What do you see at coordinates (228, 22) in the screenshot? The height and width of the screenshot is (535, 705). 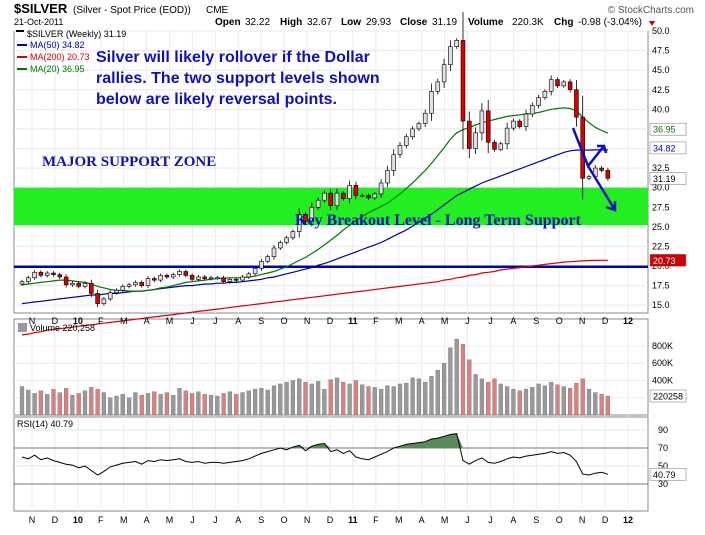 I see `open-label: Open` at bounding box center [228, 22].